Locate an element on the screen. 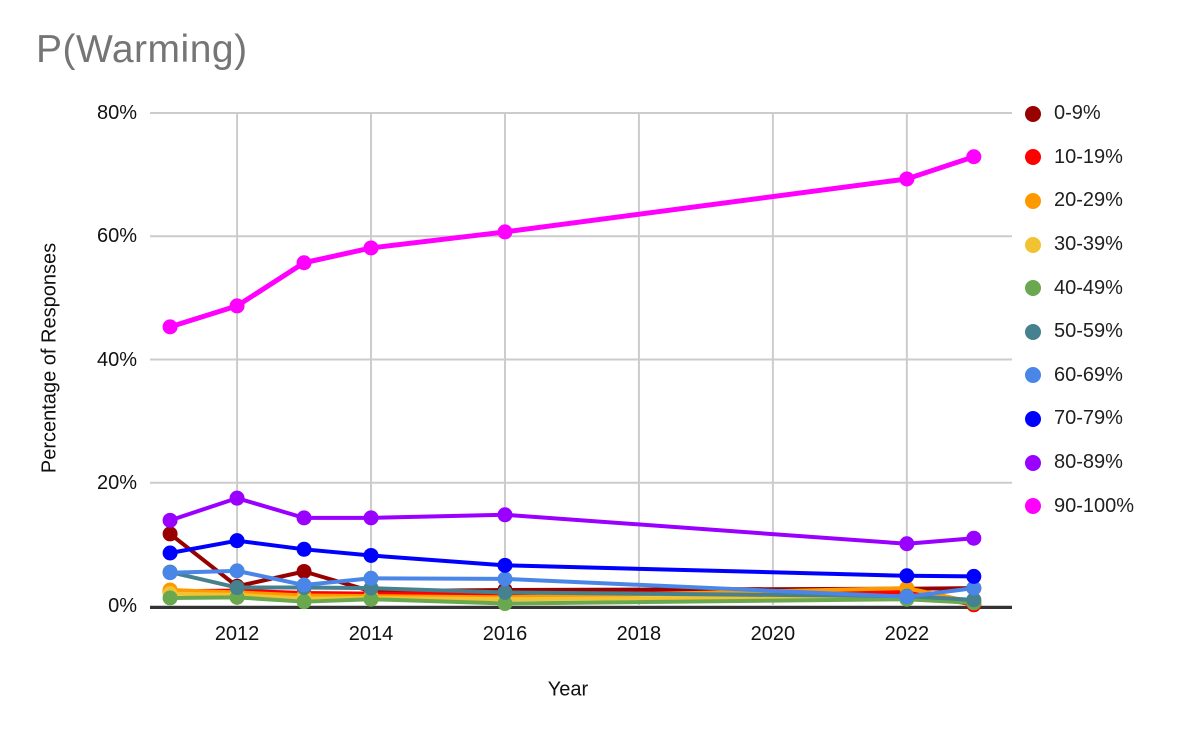 The height and width of the screenshot is (742, 1200). legend-item-80-89pct: 80-89% is located at coordinates (1079, 463).